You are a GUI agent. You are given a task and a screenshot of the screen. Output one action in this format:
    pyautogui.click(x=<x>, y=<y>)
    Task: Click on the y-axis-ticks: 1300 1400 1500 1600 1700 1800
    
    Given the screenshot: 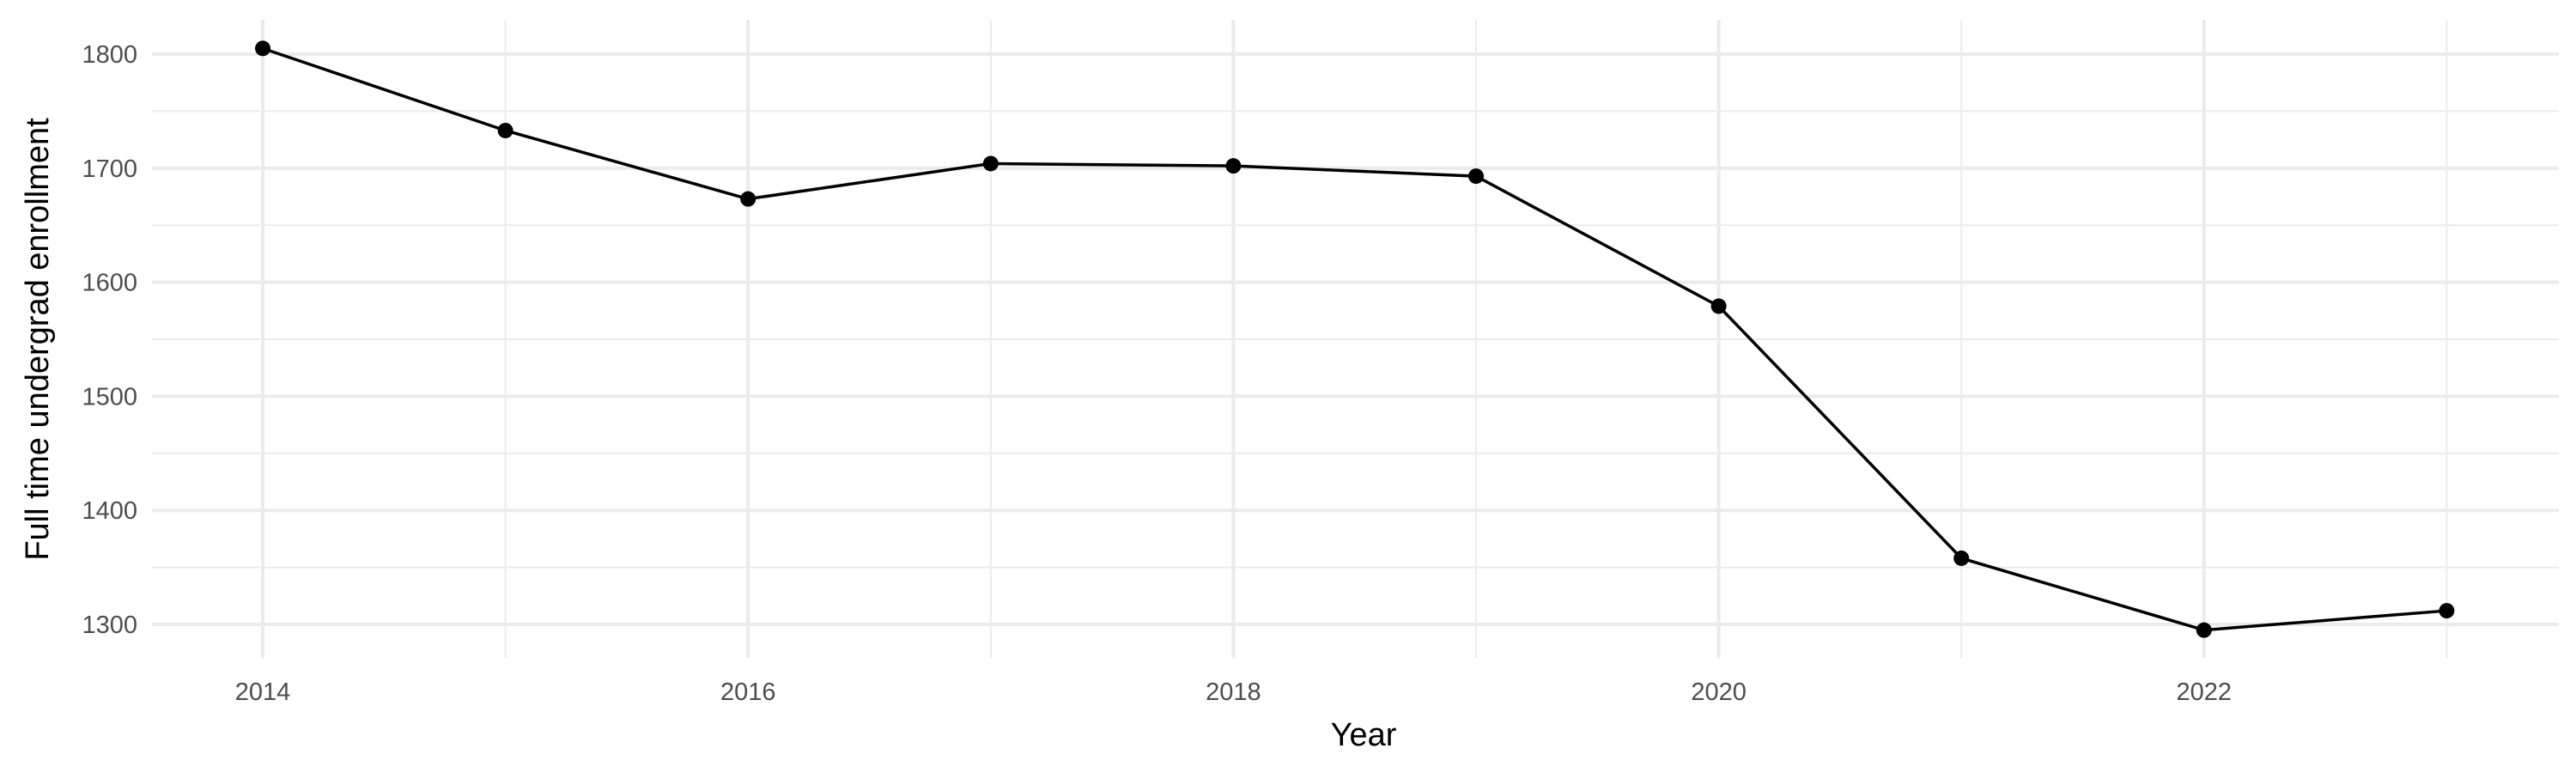 What is the action you would take?
    pyautogui.click(x=109, y=340)
    